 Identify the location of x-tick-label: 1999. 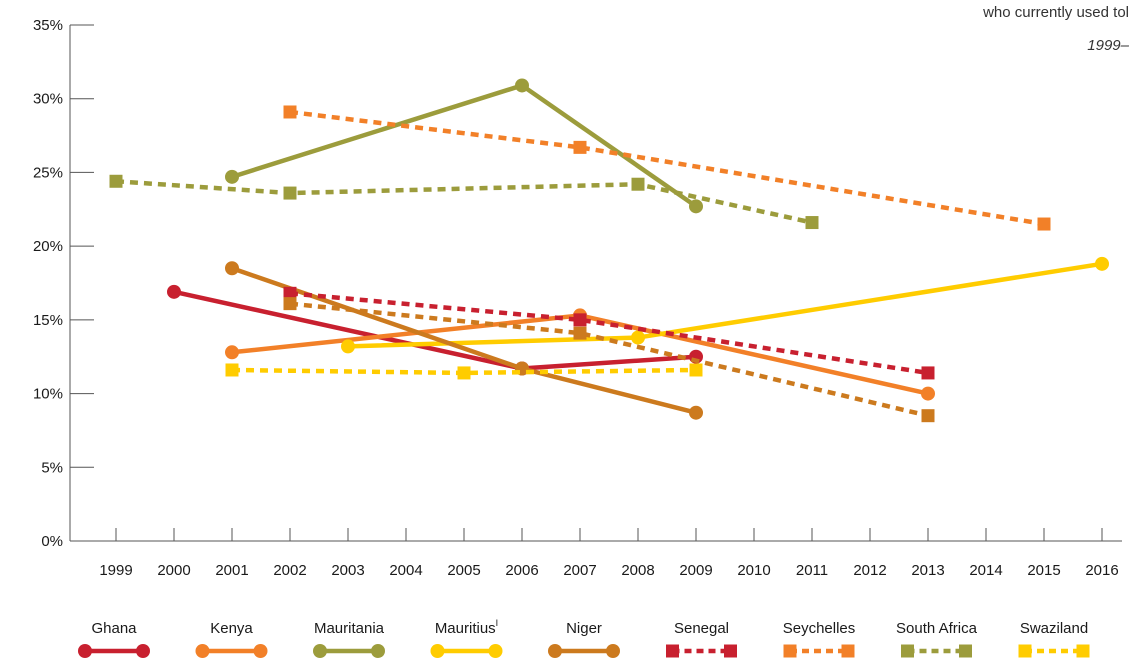
(115, 570).